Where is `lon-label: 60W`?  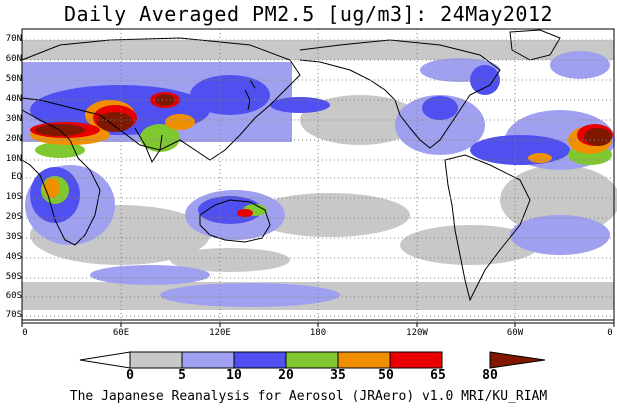
lon-label: 60W is located at coordinates (515, 333).